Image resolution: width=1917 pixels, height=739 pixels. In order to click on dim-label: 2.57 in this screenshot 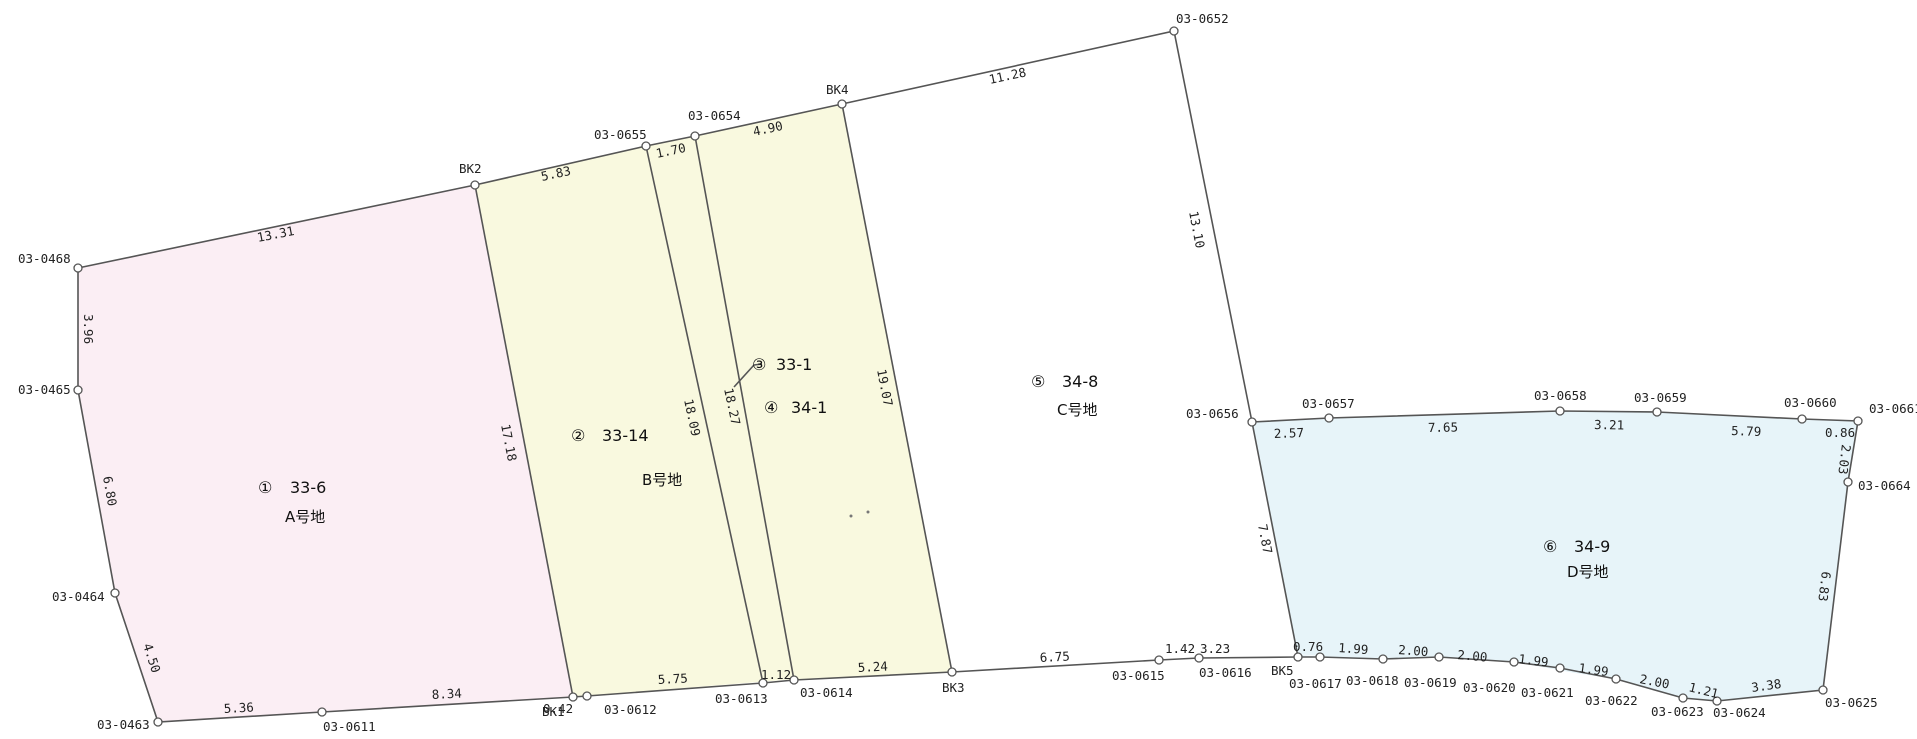, I will do `click(1289, 433)`.